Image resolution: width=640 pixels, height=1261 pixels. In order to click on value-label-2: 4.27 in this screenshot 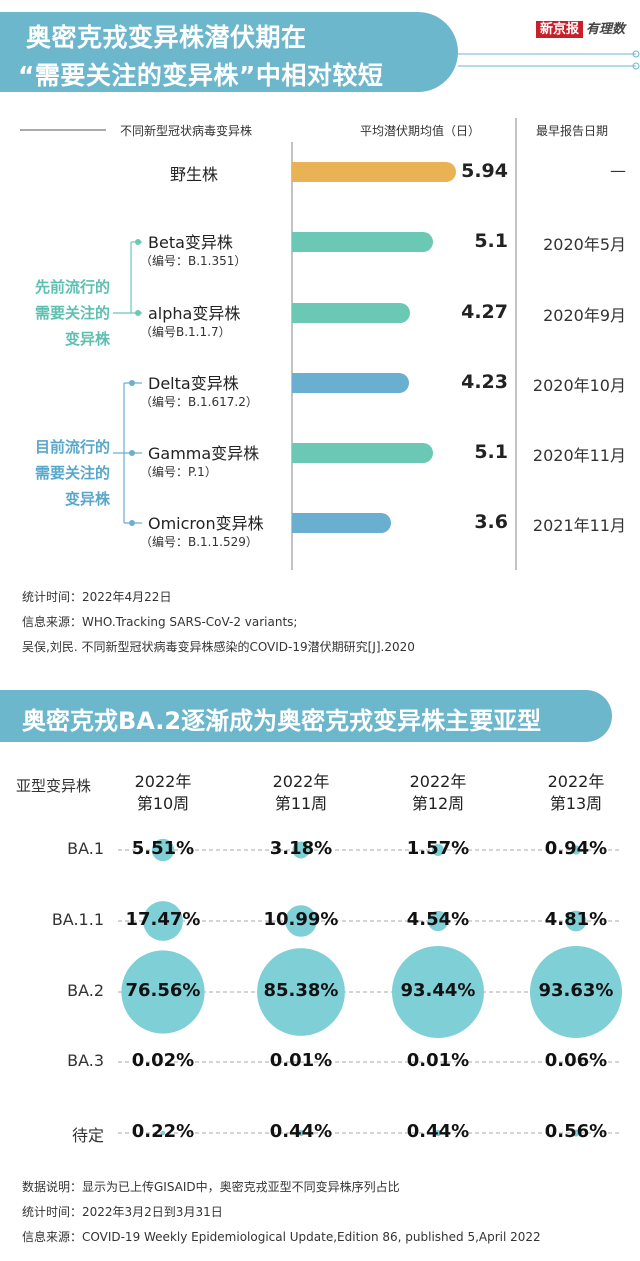, I will do `click(484, 312)`.